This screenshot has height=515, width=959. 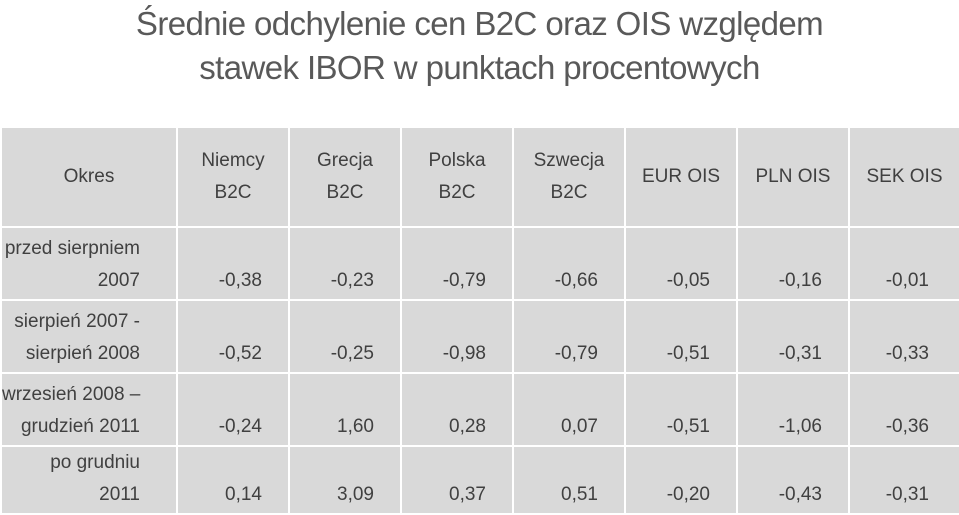 What do you see at coordinates (77, 321) in the screenshot?
I see `period-line-1: sierpień 2007 -` at bounding box center [77, 321].